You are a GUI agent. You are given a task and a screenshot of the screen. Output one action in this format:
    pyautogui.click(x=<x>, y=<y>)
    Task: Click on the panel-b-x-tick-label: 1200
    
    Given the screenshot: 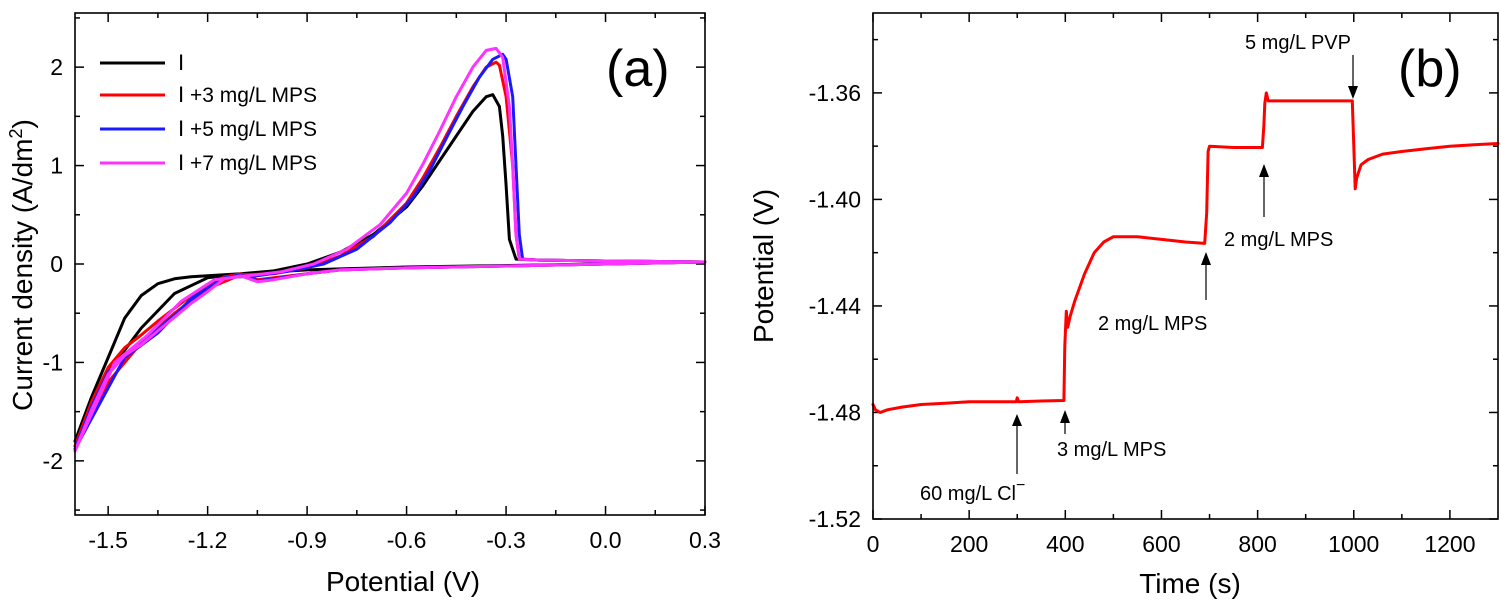 What is the action you would take?
    pyautogui.click(x=1449, y=544)
    